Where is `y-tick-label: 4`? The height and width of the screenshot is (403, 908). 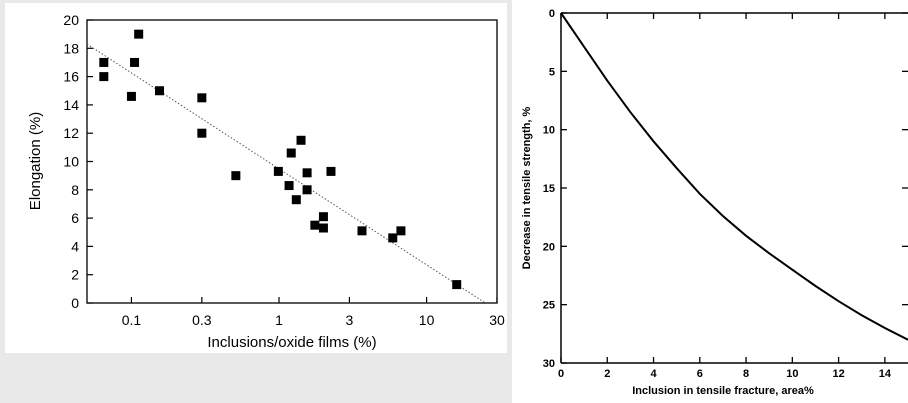
y-tick-label: 4 is located at coordinates (75, 246).